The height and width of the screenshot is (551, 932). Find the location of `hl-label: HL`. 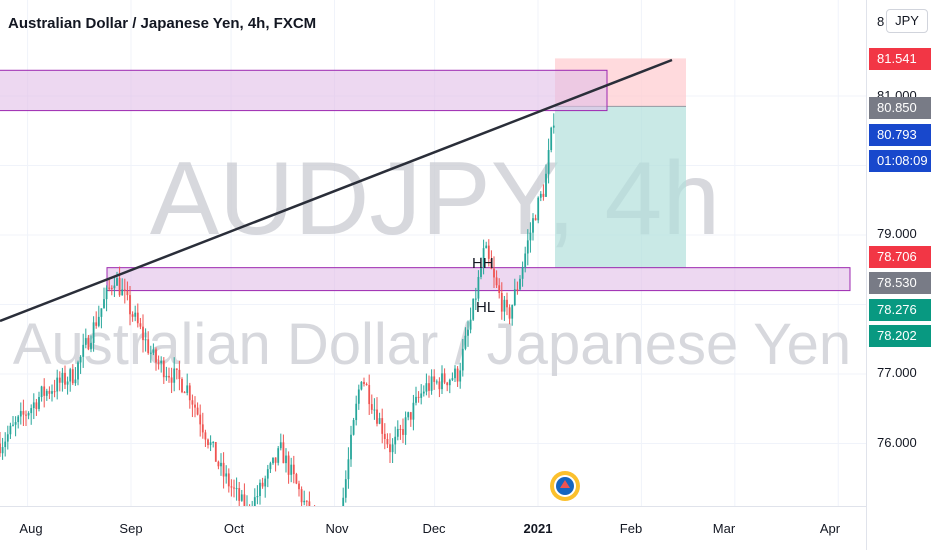

hl-label: HL is located at coordinates (485, 307).